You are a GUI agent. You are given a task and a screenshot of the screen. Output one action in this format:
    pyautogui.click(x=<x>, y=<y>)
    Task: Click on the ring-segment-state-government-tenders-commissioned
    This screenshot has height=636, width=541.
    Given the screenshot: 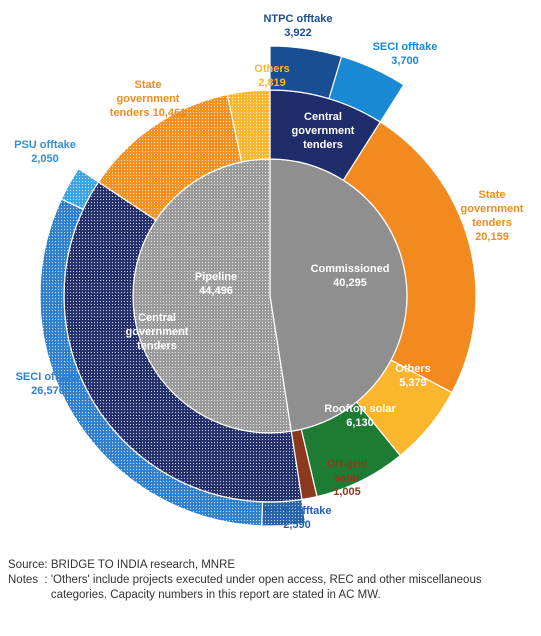 What is the action you would take?
    pyautogui.click(x=409, y=257)
    